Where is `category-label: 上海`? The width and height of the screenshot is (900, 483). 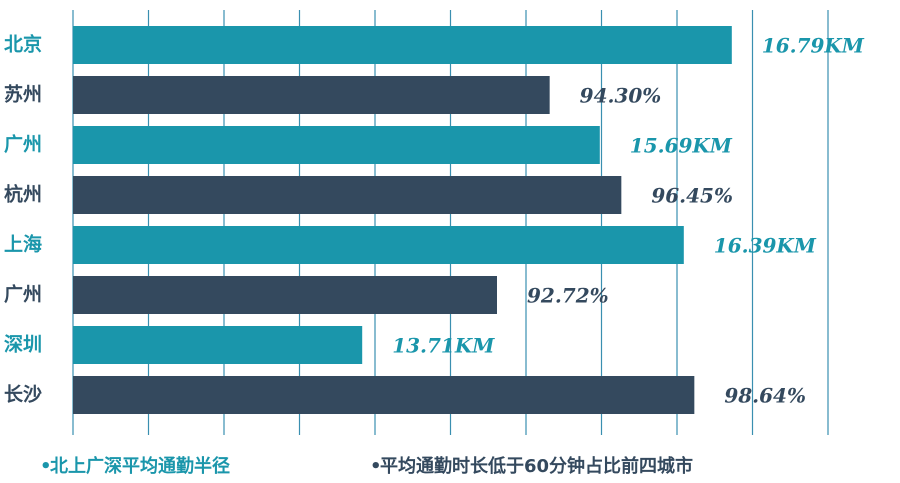 category-label: 上海 is located at coordinates (23, 244).